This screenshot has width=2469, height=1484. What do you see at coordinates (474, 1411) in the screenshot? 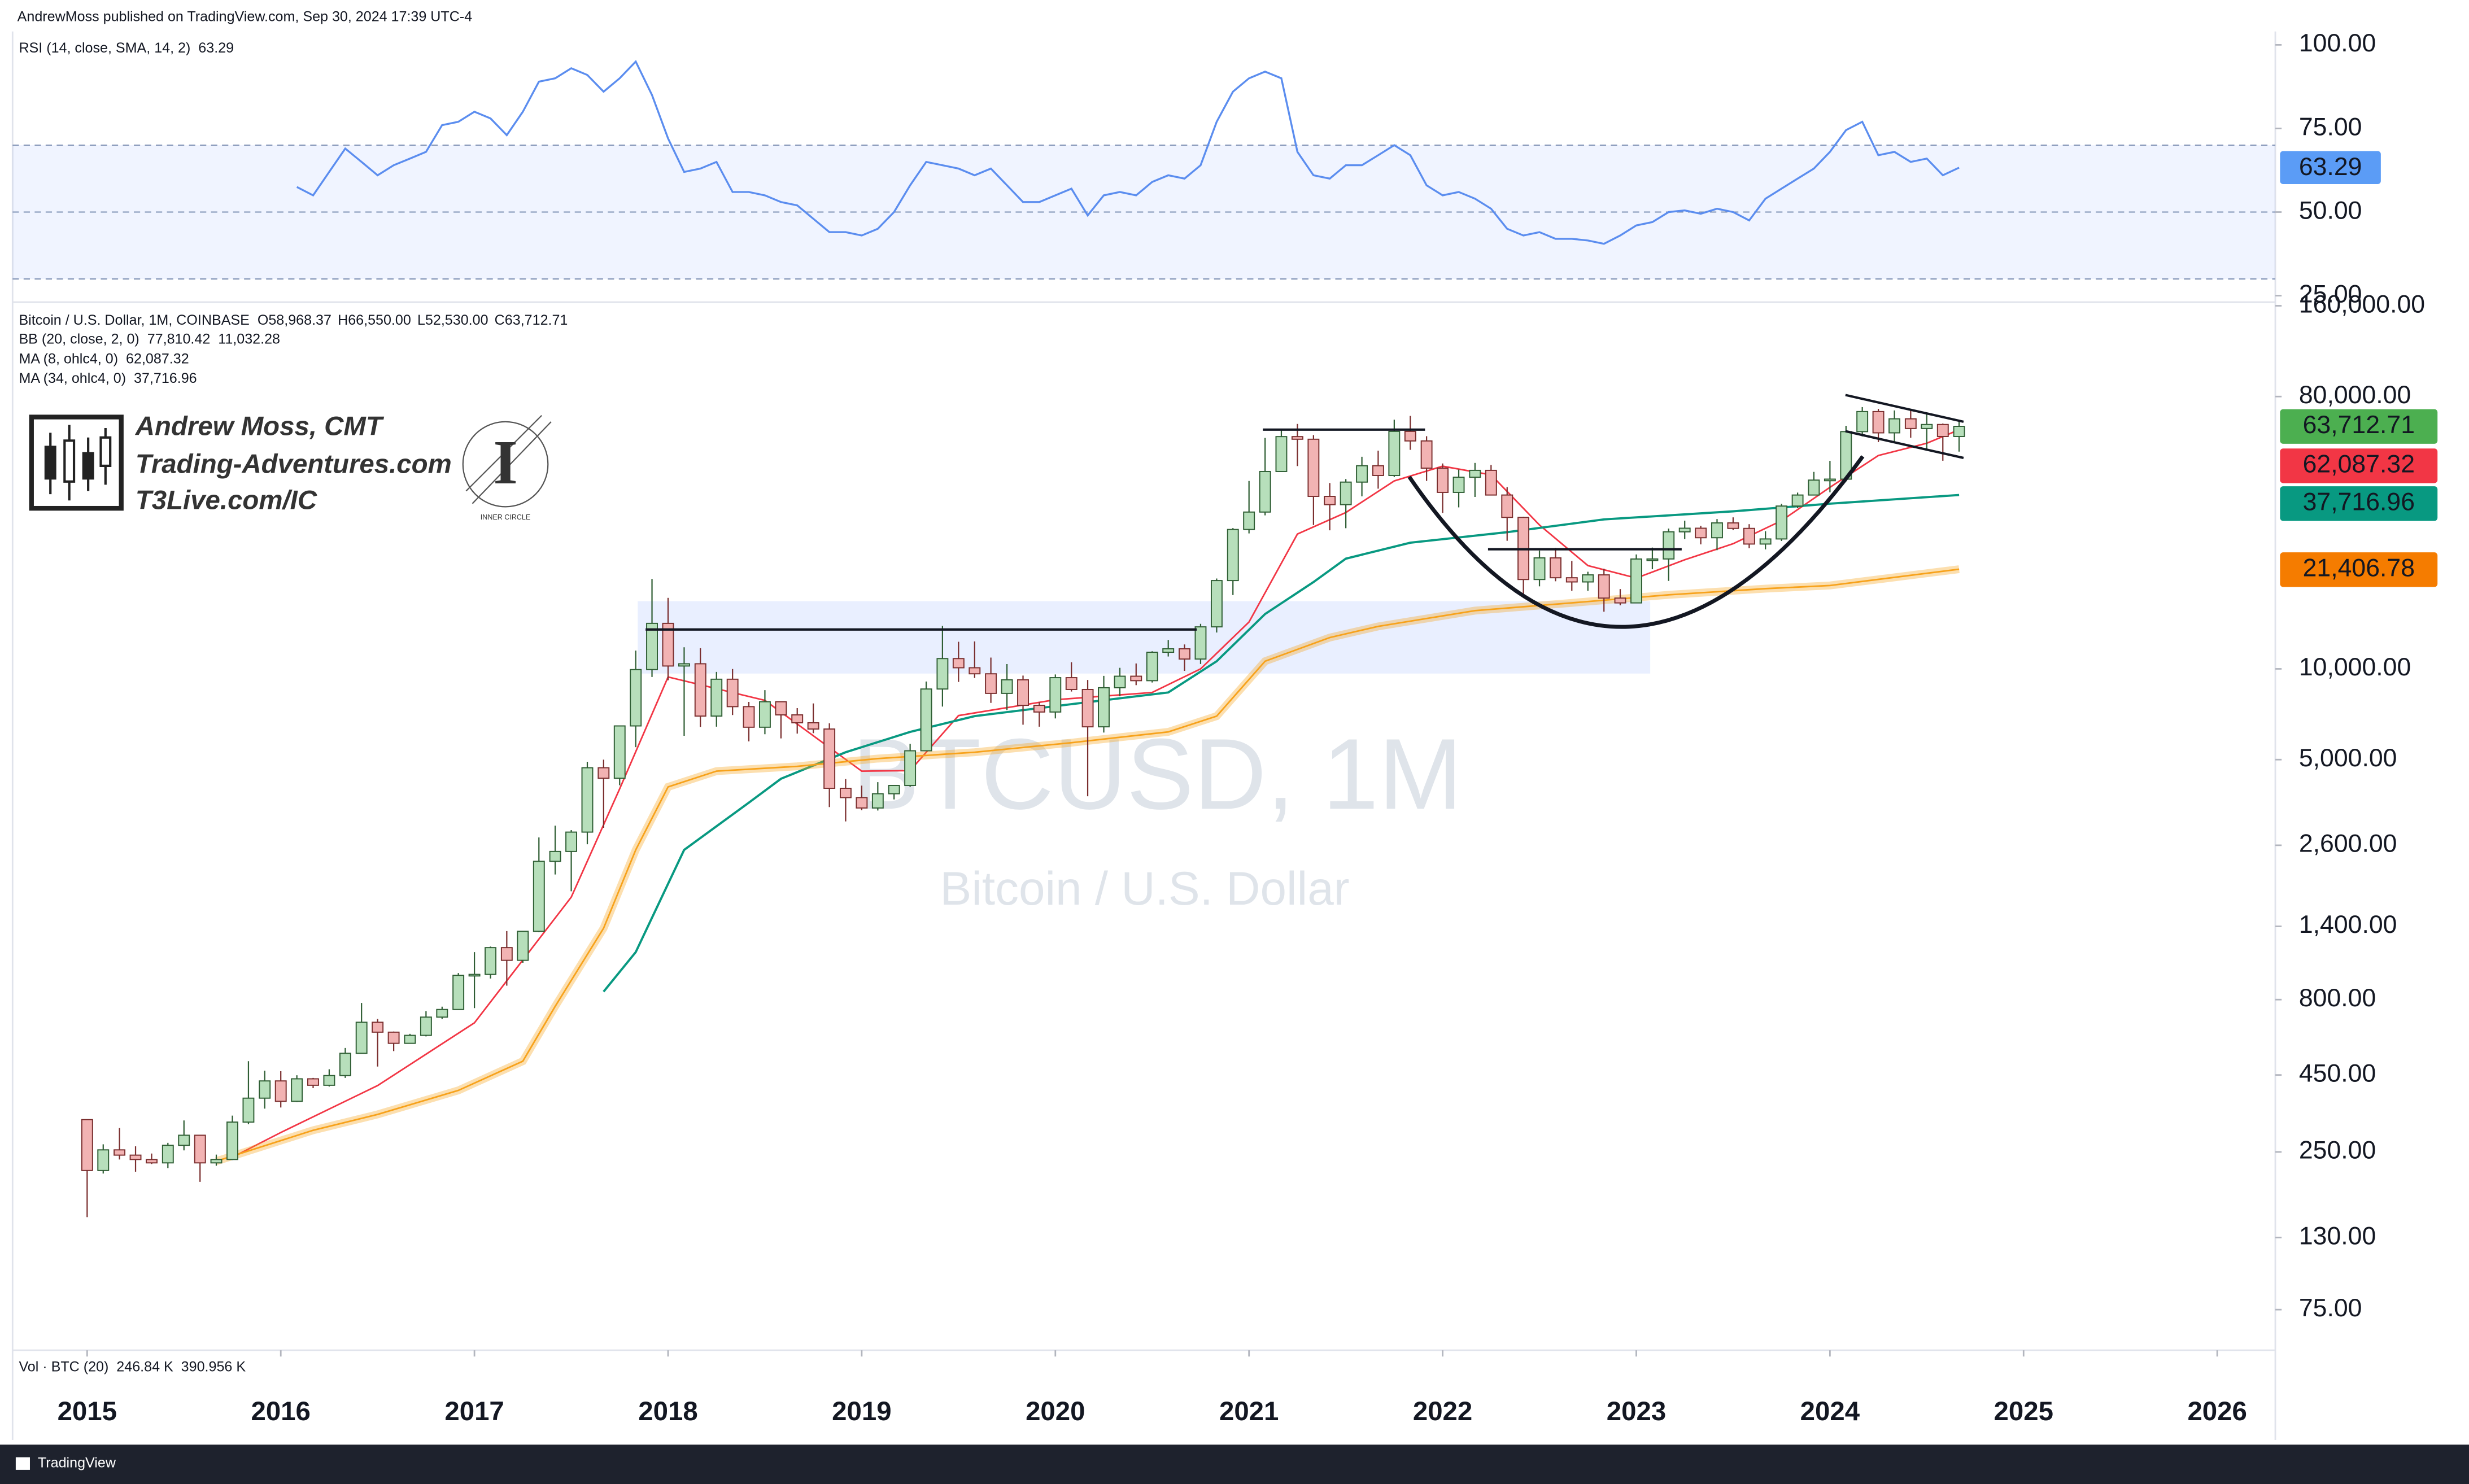
I see `x-tick-label: 2017` at bounding box center [474, 1411].